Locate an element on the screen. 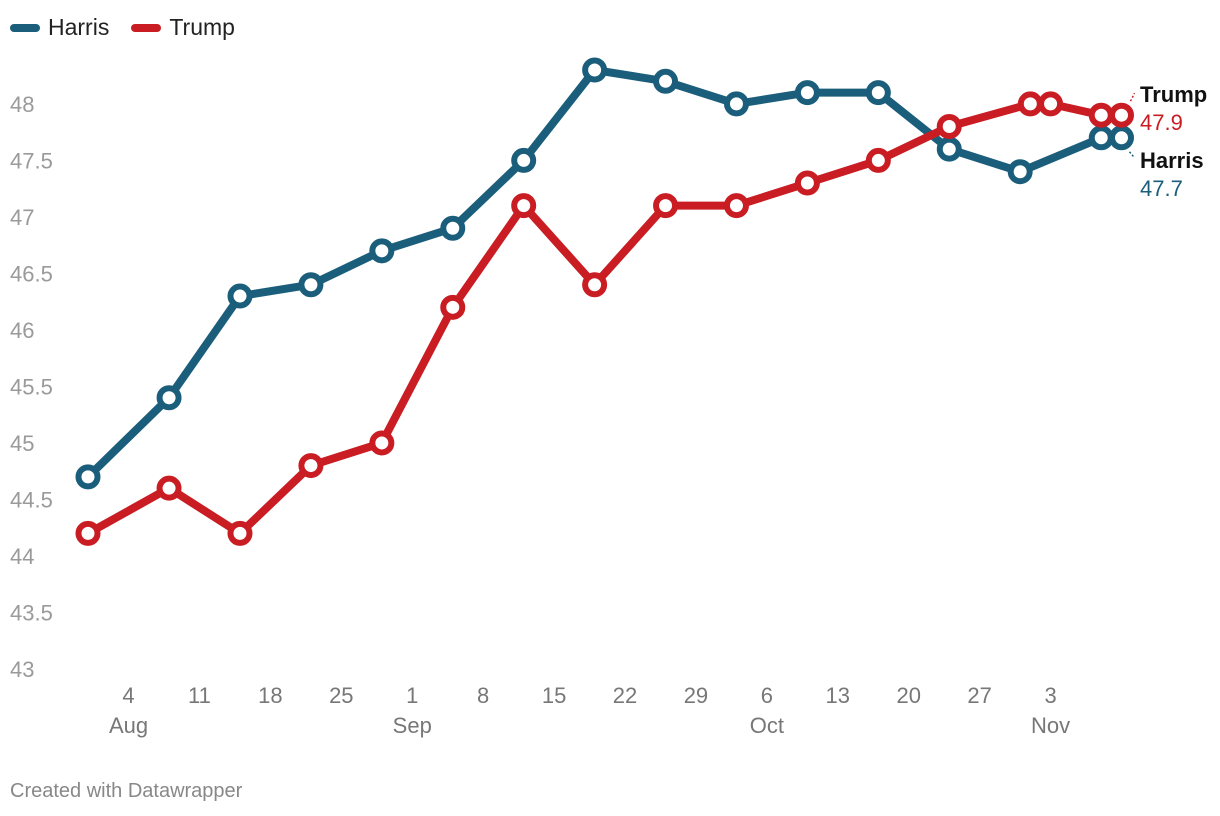  x-month-label: Sep is located at coordinates (412, 725).